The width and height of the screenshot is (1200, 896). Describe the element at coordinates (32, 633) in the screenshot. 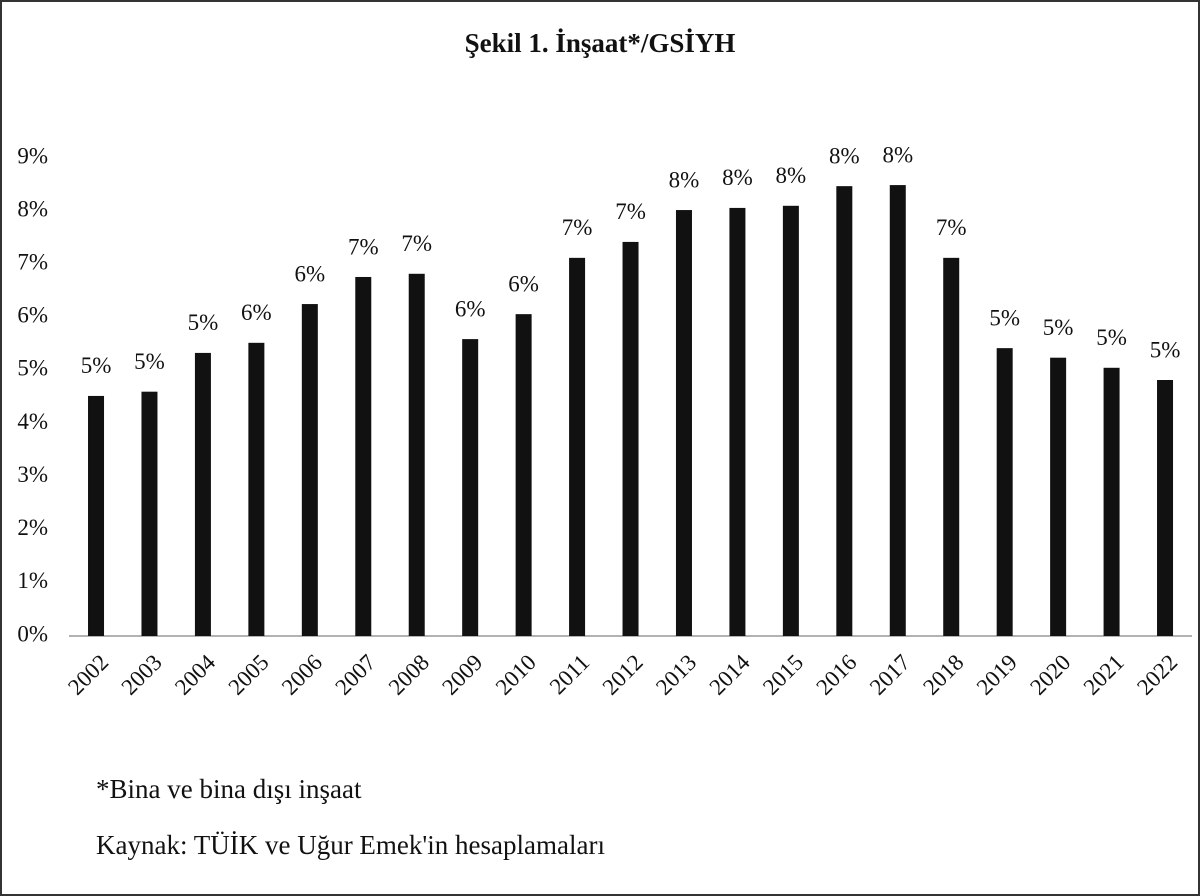

I see `y-tick-label: 0%` at that location.